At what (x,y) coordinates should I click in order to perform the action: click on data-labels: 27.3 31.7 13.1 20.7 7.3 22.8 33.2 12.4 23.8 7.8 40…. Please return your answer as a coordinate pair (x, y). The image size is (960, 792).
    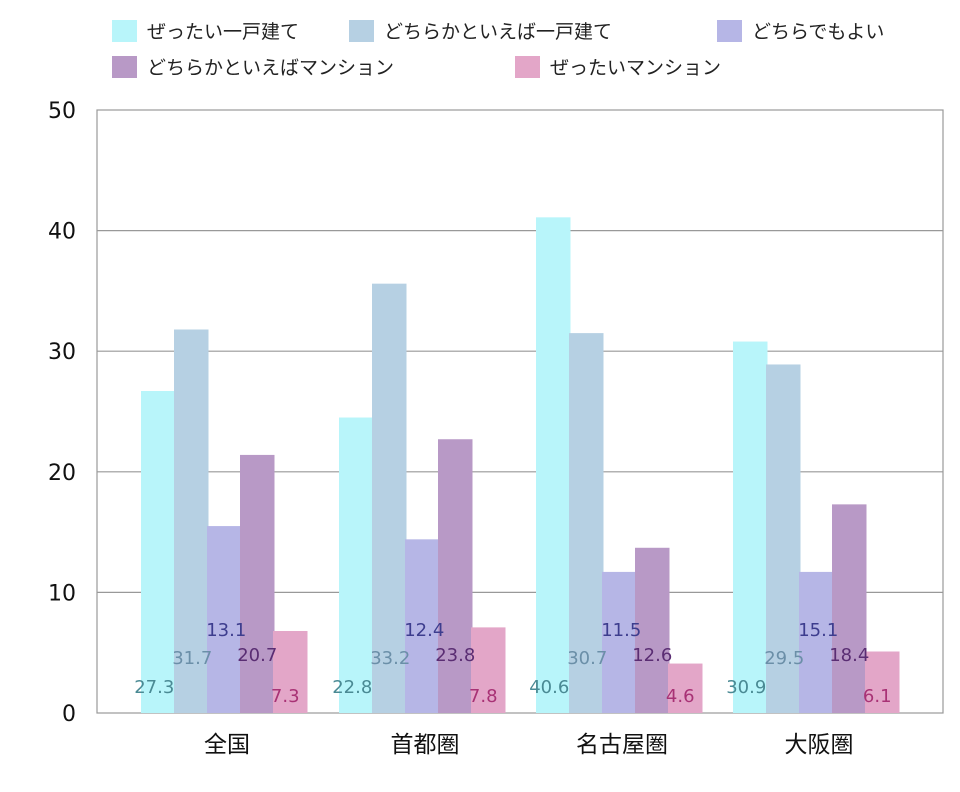
    Looking at the image, I should click on (512, 663).